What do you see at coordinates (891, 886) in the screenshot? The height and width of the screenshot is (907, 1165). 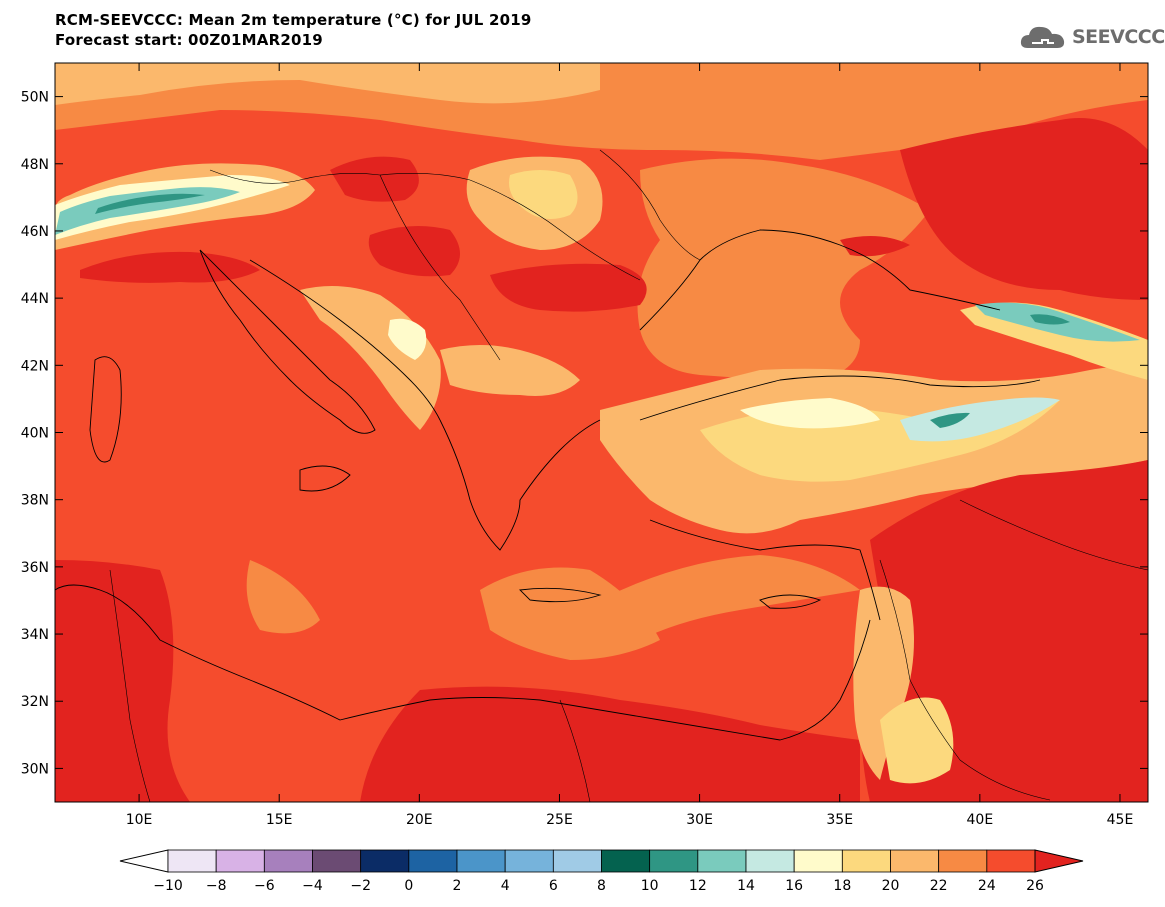 I see `colorbar-label: 20` at bounding box center [891, 886].